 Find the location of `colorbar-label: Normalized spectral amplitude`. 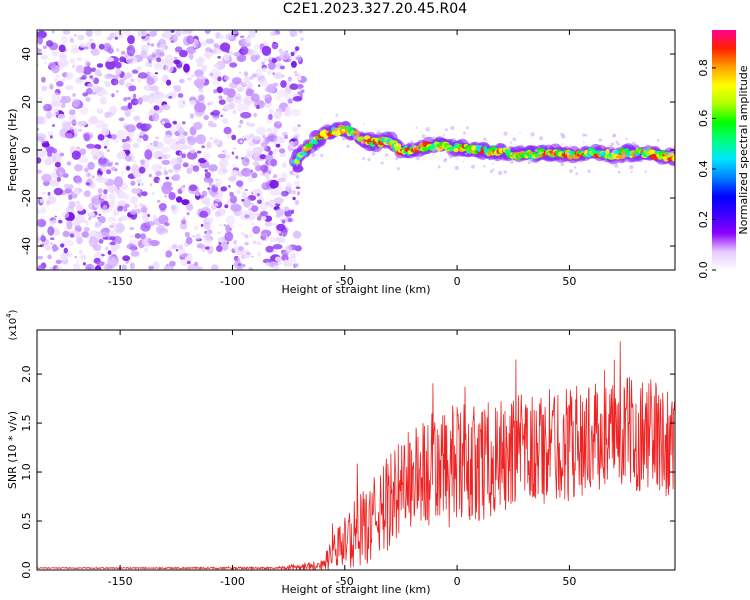

colorbar-label: Normalized spectral amplitude is located at coordinates (743, 149).